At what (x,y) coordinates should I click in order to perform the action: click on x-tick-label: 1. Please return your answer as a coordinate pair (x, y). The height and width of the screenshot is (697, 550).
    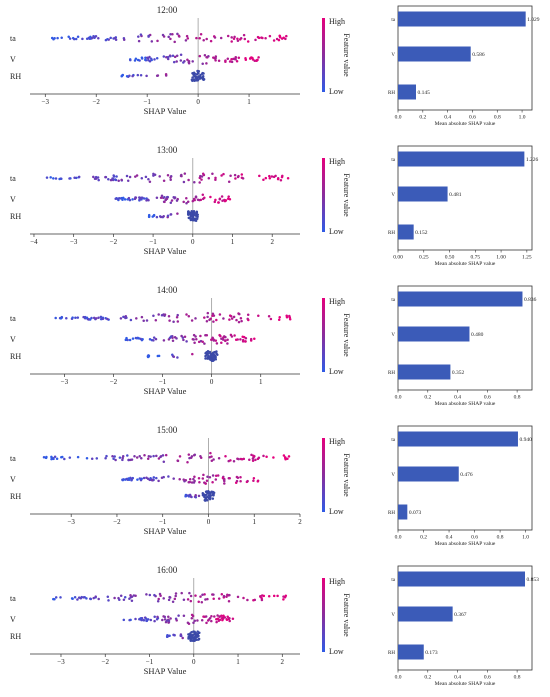
    Looking at the image, I should click on (261, 382).